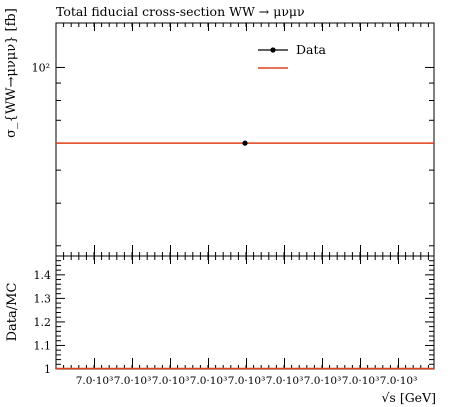 This screenshot has height=407, width=450. I want to click on x-axis-label: √s [GeV], so click(408, 397).